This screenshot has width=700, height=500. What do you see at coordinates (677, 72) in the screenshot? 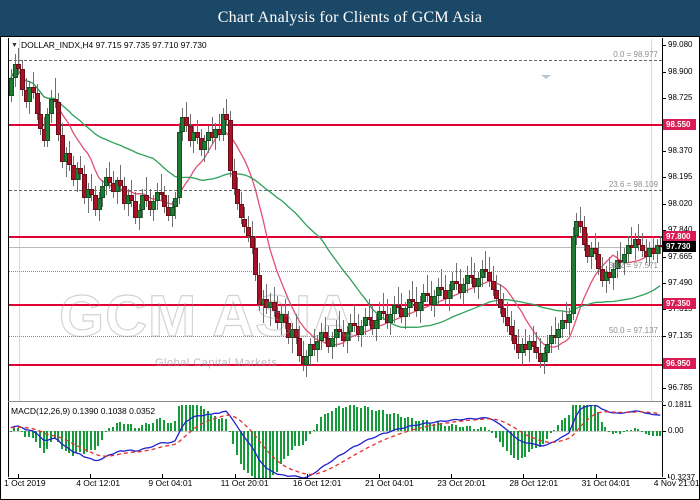
I see `price-tick-label: 98.900` at bounding box center [677, 72].